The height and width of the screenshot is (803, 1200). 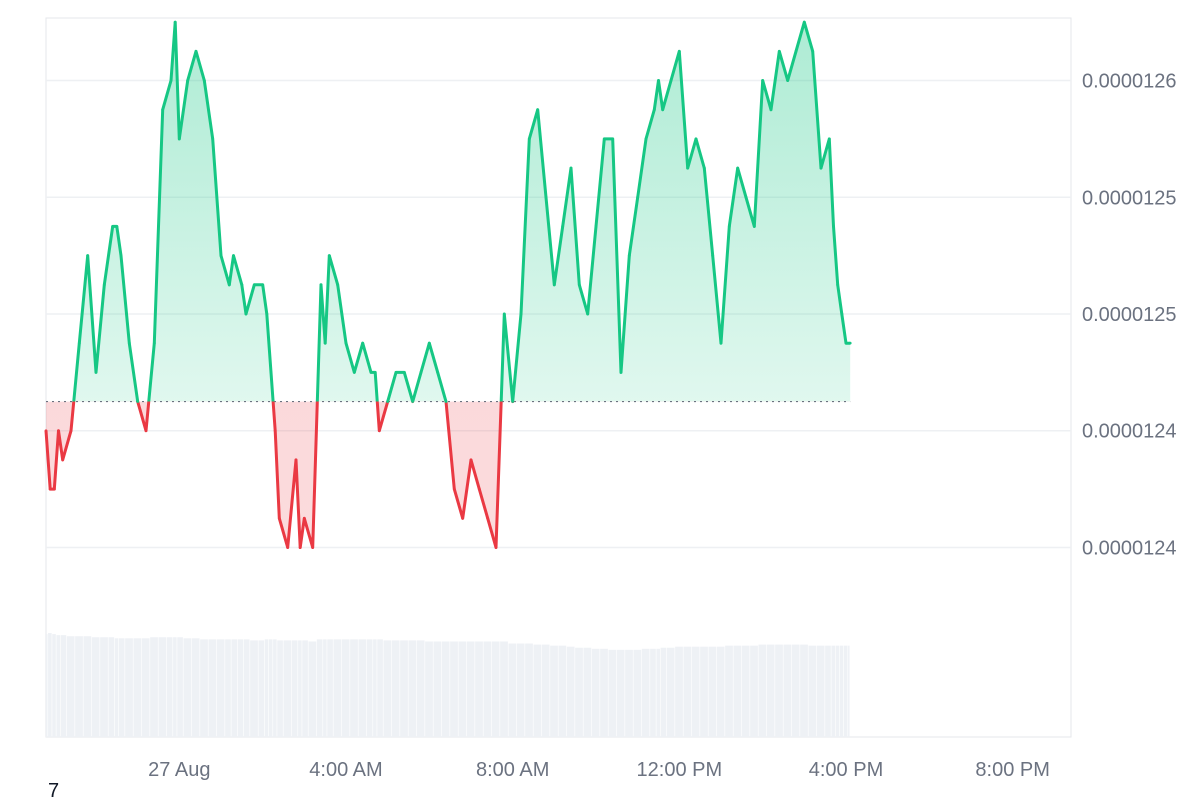 I want to click on x-tick-label: 27 Aug, so click(x=179, y=770).